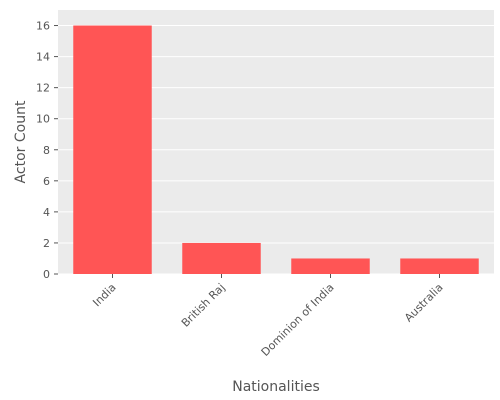 The width and height of the screenshot is (500, 400). Describe the element at coordinates (43, 57) in the screenshot. I see `y-tick-label: 14` at that location.